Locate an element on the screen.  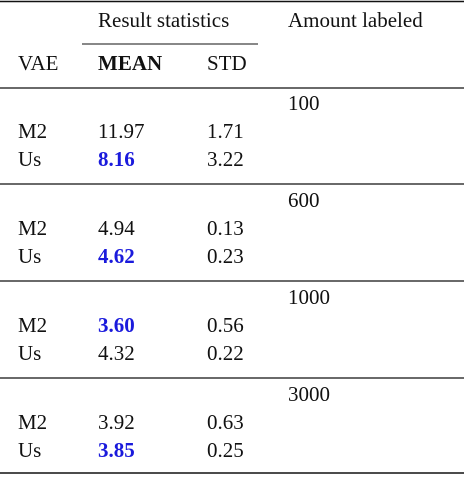
std: 0.22 is located at coordinates (225, 353).